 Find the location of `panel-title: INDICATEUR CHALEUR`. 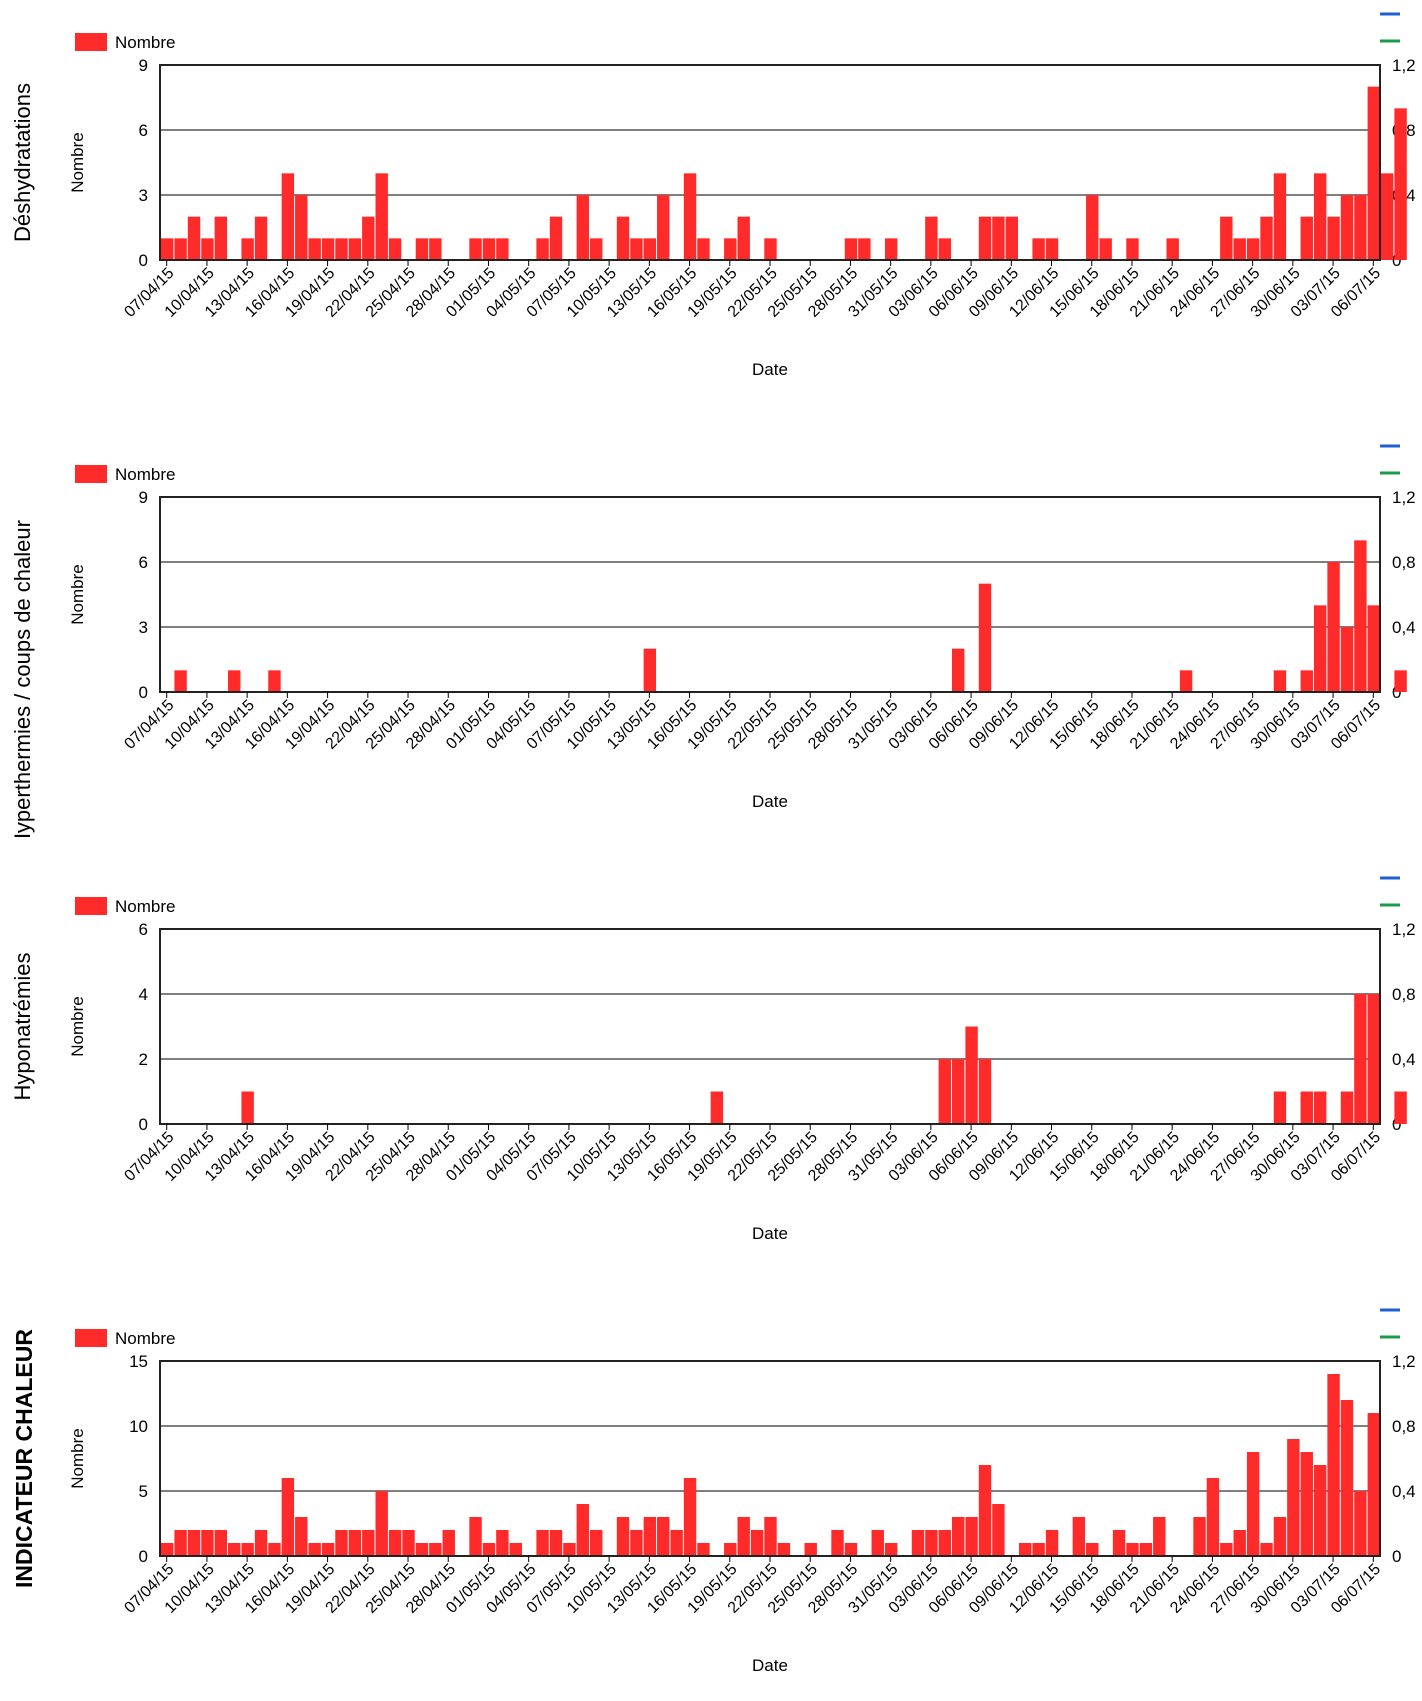

panel-title: INDICATEUR CHALEUR is located at coordinates (24, 1458).